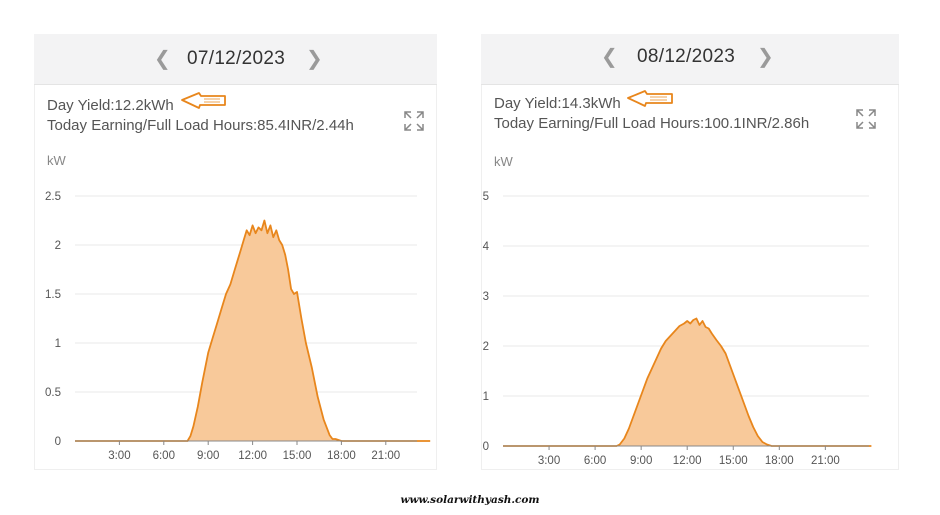  I want to click on footer-watermark: www.solarwithyash.com, so click(470, 500).